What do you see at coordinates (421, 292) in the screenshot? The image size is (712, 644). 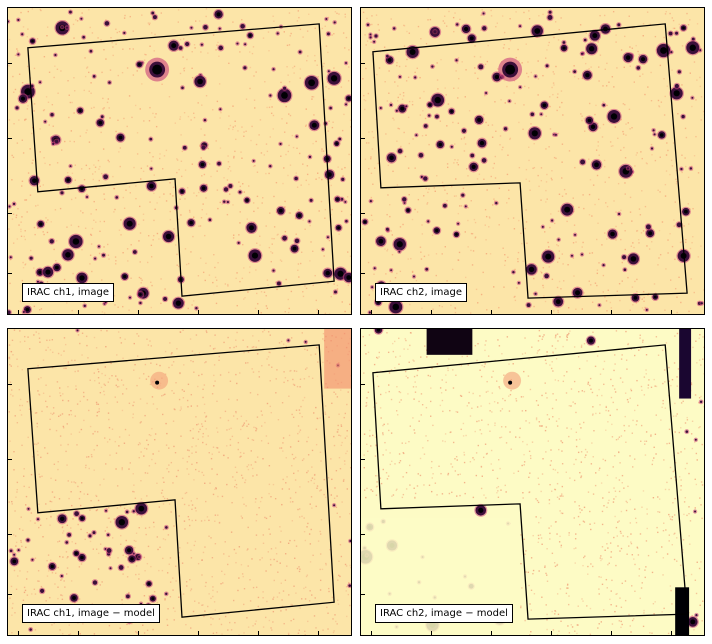 I see `panel-label: IRAC ch2, image` at bounding box center [421, 292].